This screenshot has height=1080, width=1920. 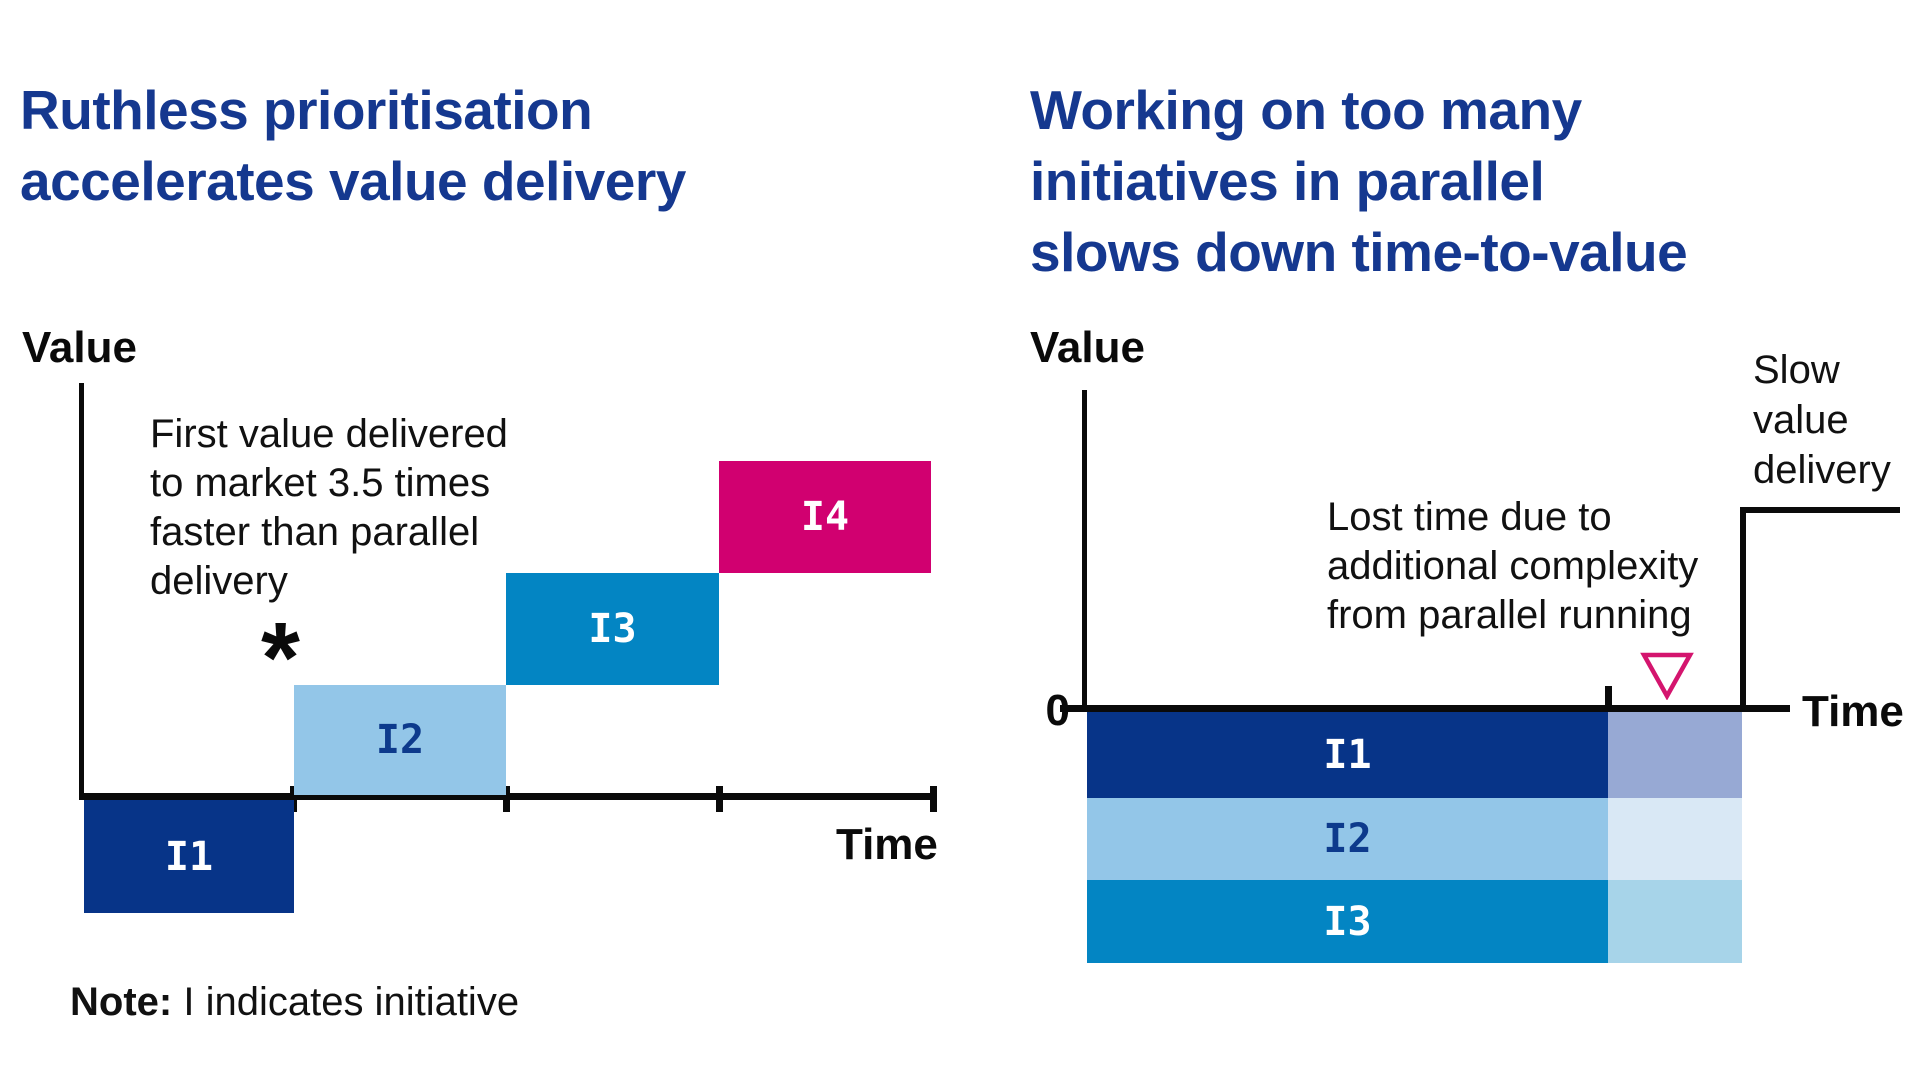 I want to click on lost-time-triangle-marker, so click(x=1667, y=676).